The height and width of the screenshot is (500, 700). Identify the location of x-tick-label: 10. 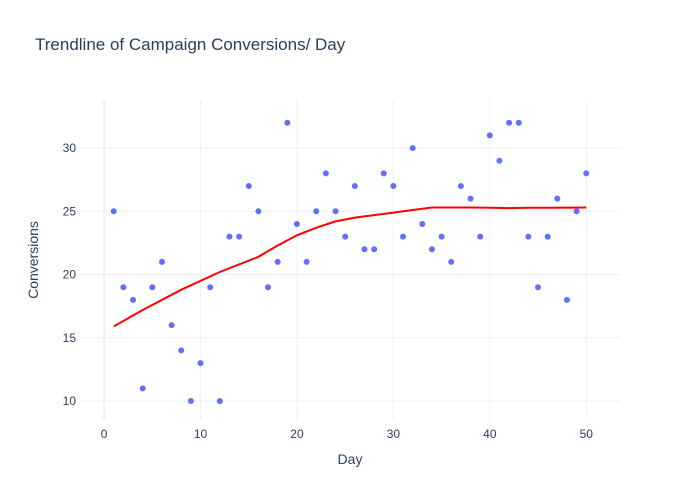
(201, 434).